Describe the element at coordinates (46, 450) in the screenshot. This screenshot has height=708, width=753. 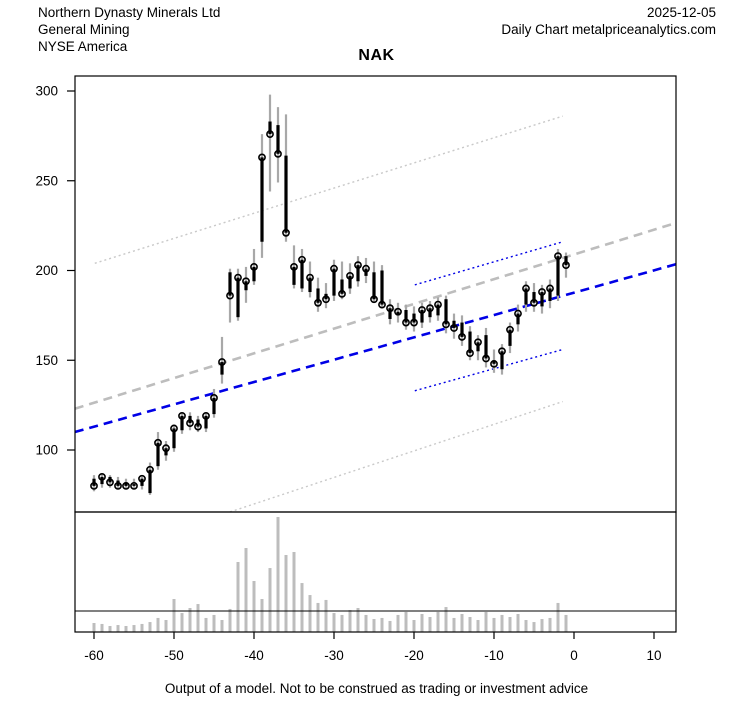
I see `y-axis-label: 100` at that location.